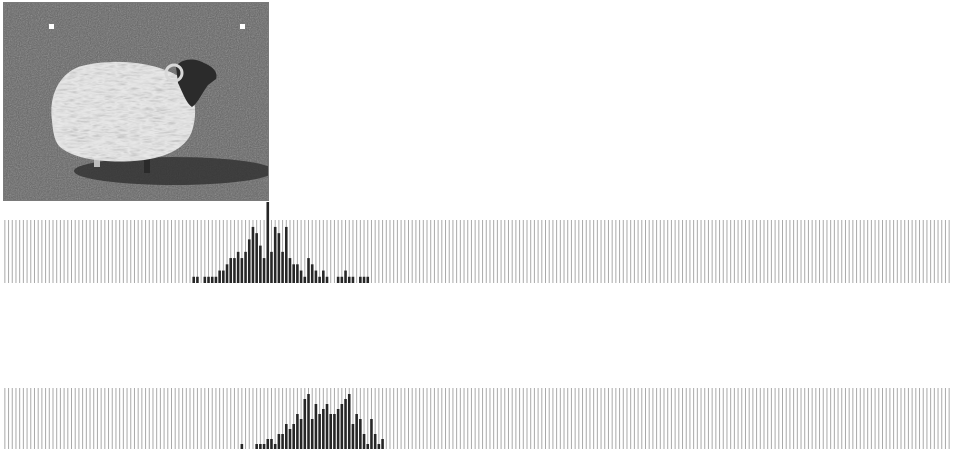  I want to click on sheep-photo-image, so click(136, 101).